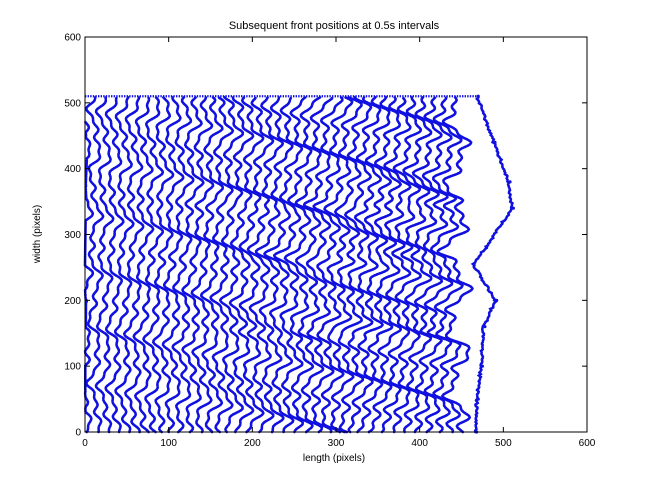 The height and width of the screenshot is (486, 648). Describe the element at coordinates (168, 443) in the screenshot. I see `x-tick-label: 100` at that location.